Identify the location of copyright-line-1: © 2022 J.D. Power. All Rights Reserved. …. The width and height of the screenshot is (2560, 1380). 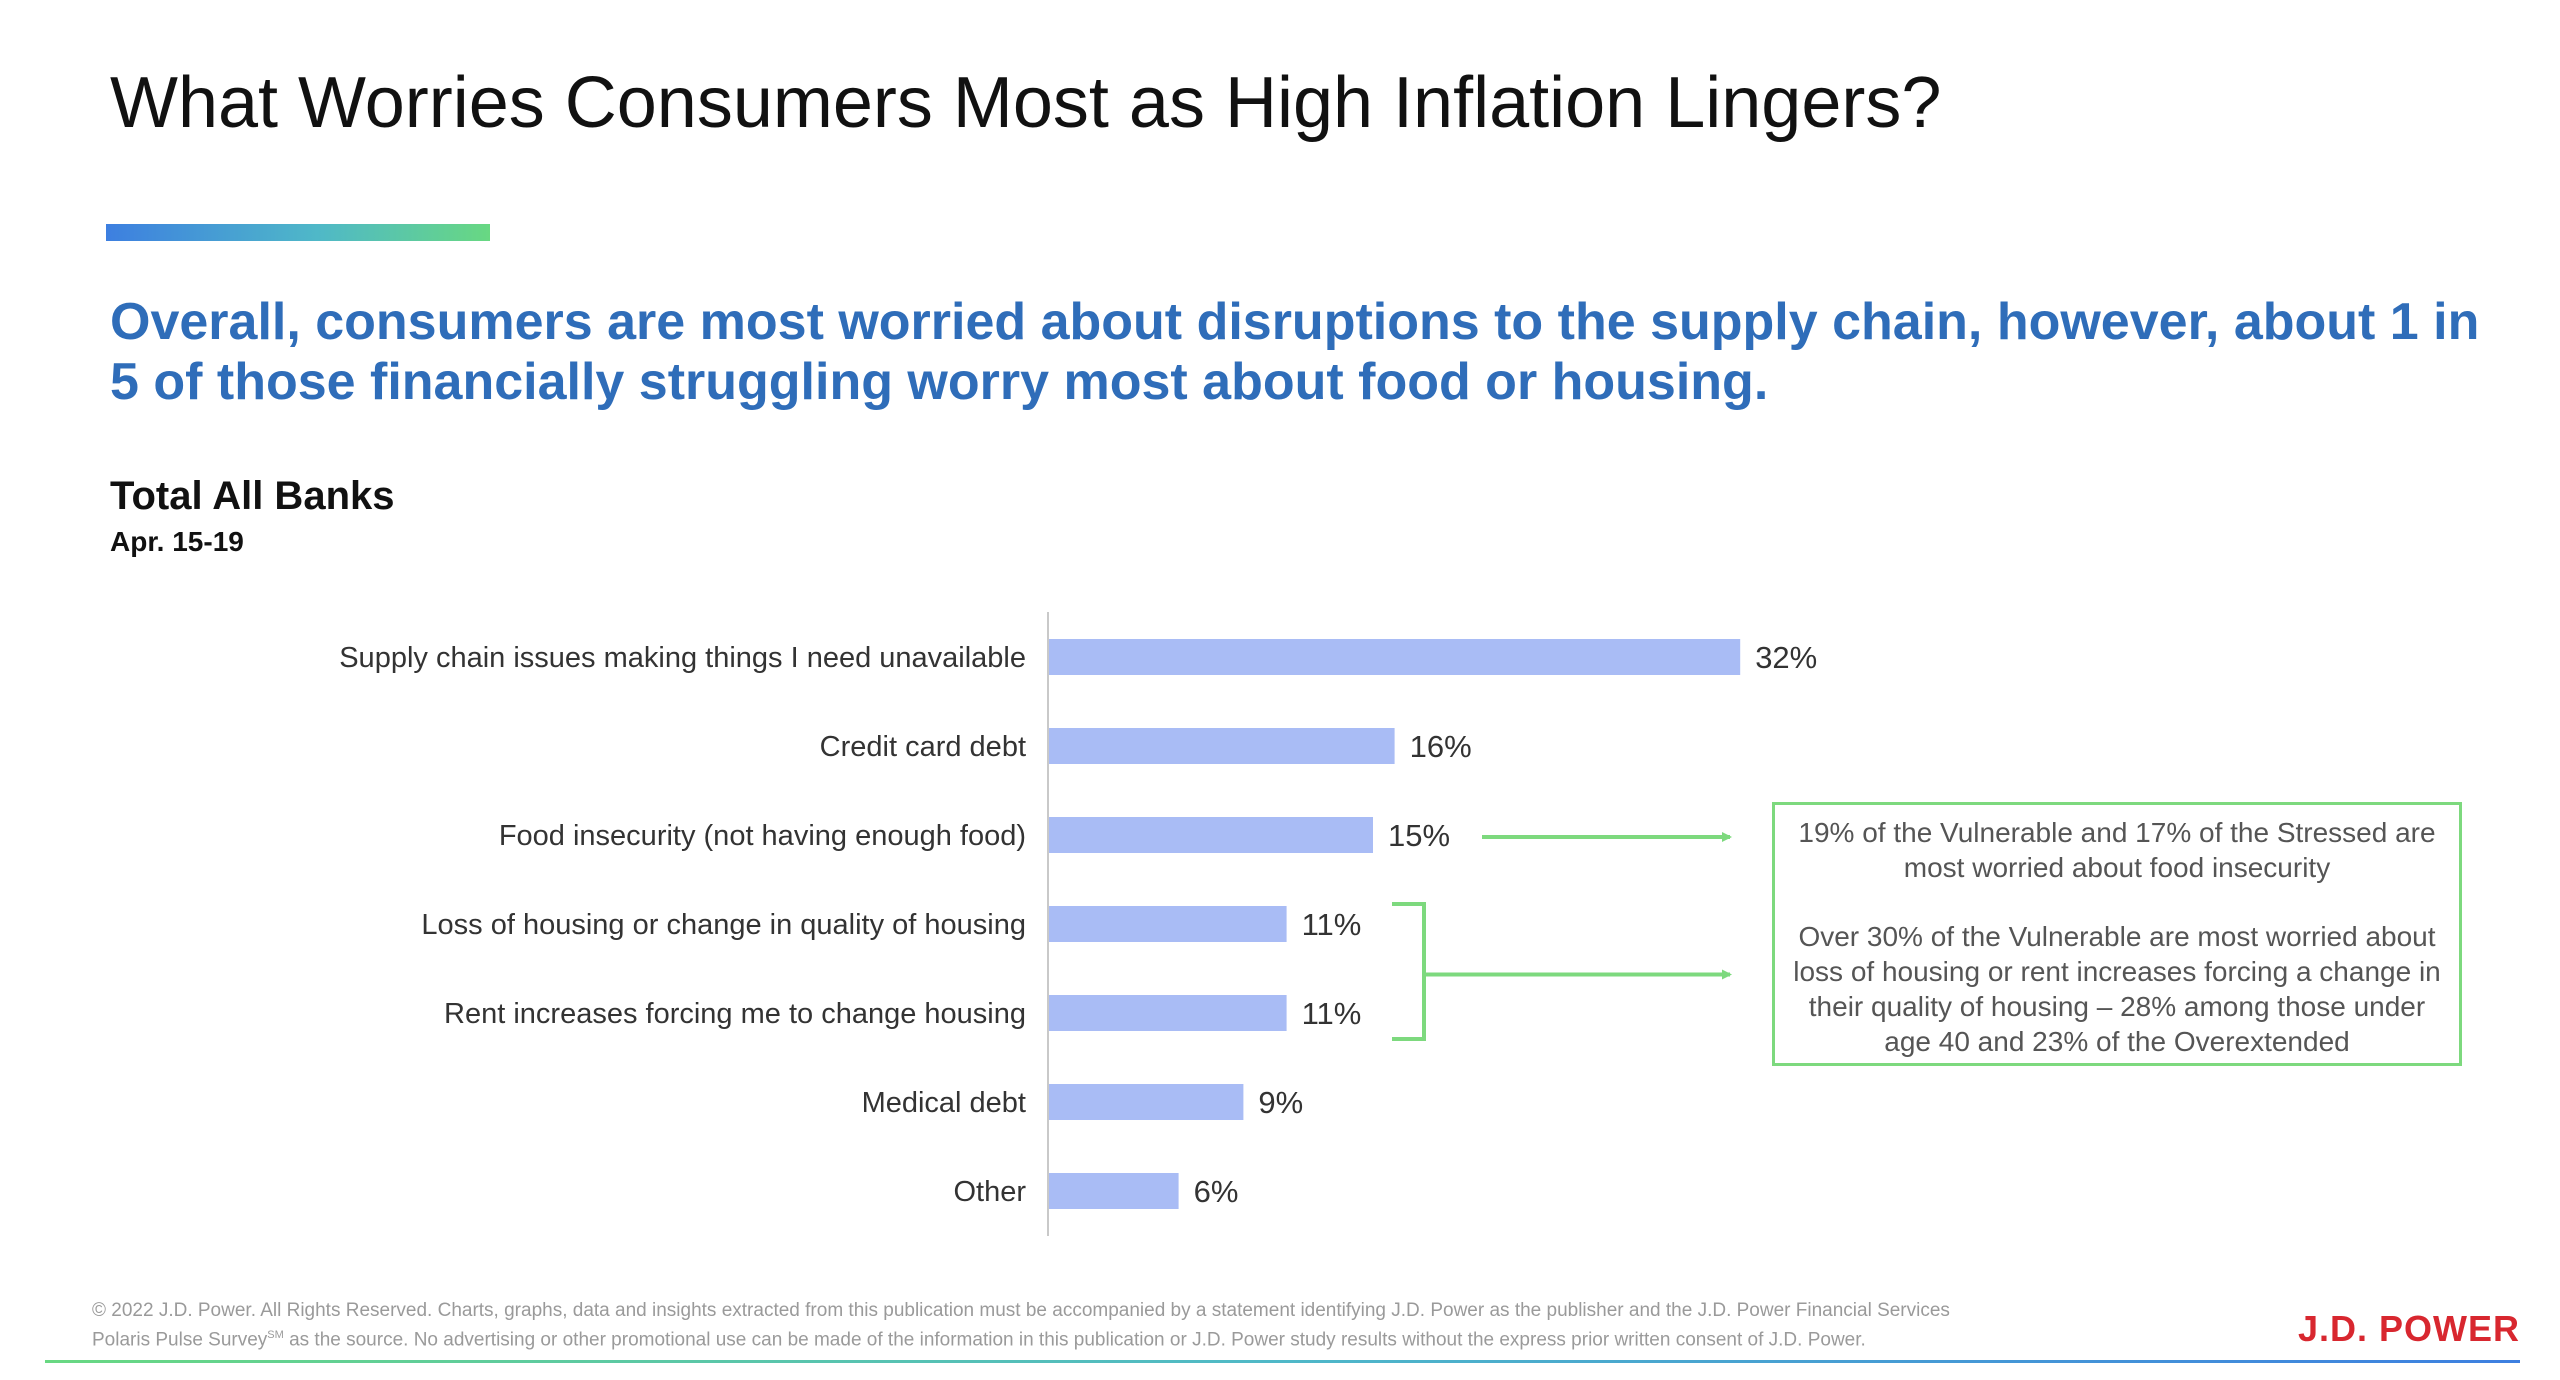
(1021, 1310).